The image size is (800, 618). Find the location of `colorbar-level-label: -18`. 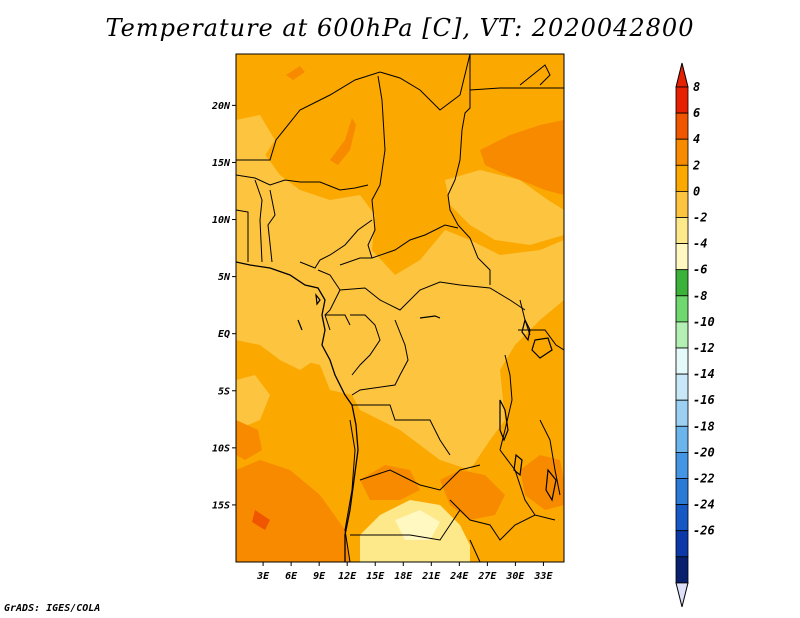

colorbar-level-label: -18 is located at coordinates (704, 426).